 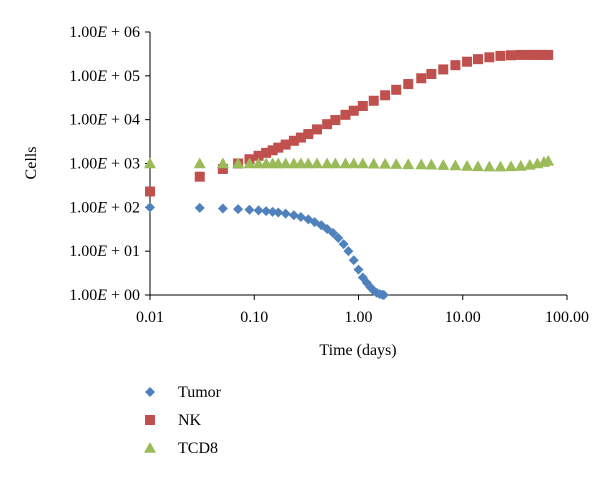 I want to click on series-tumor, so click(x=267, y=251).